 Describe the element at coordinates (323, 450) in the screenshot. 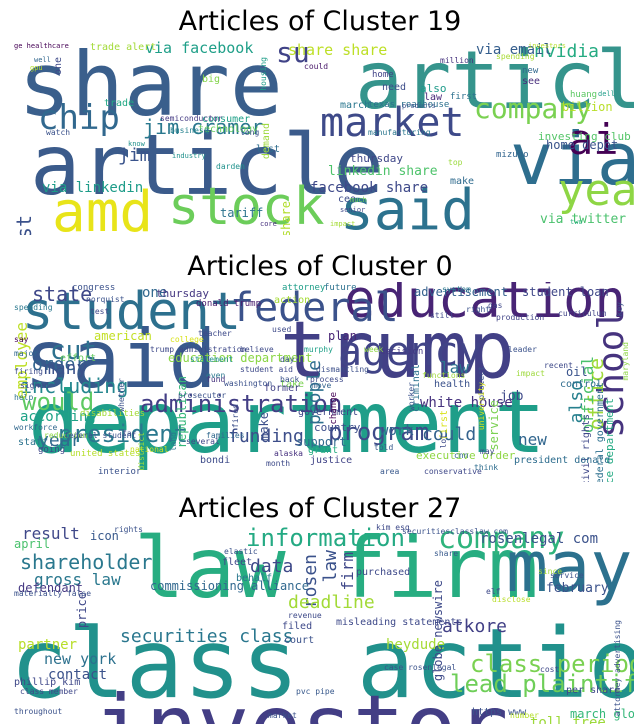

I see `wordcloud-word: grant` at that location.